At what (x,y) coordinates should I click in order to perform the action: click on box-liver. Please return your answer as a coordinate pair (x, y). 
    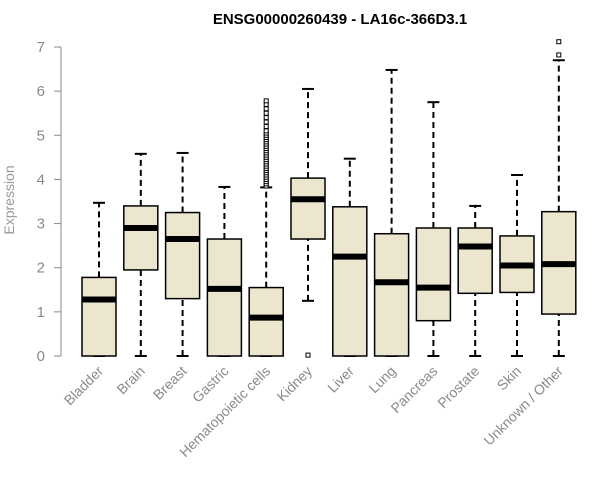
    Looking at the image, I should click on (350, 257).